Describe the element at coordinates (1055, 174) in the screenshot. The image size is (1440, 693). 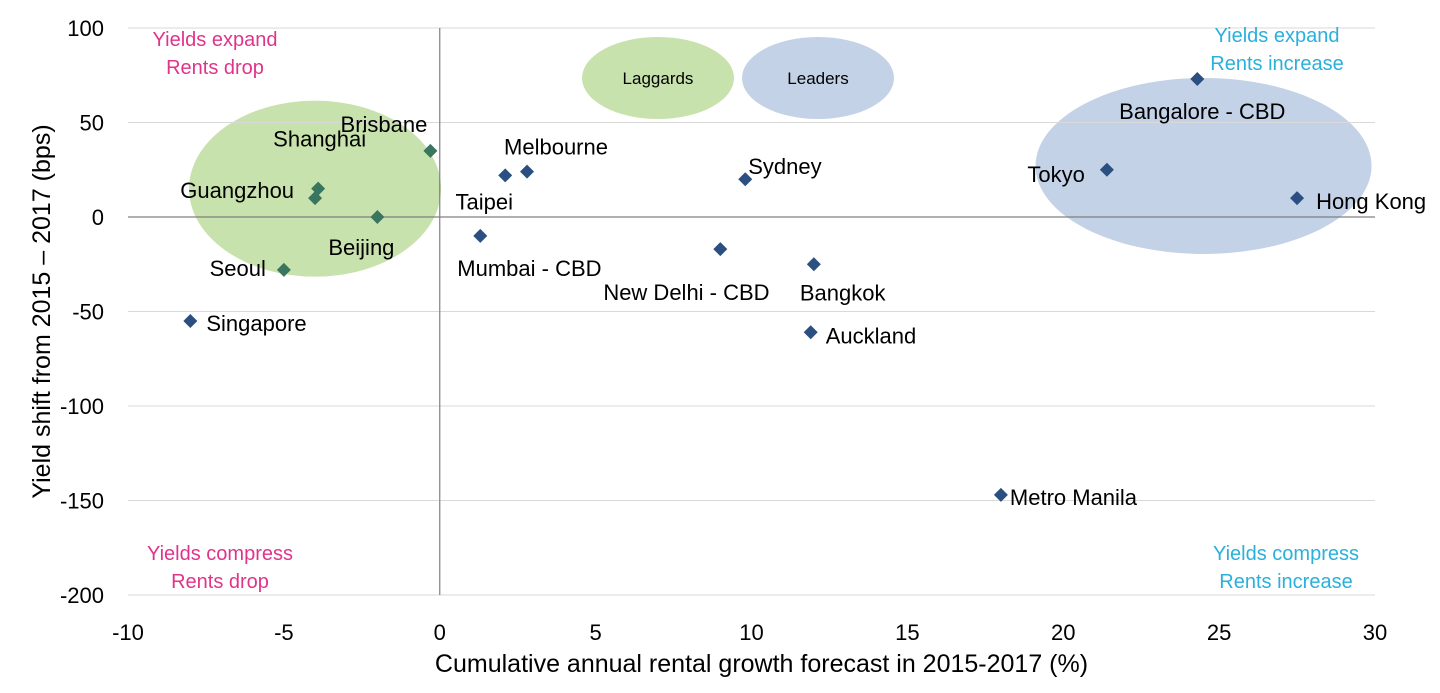
I see `point-label-tokyo: Tokyo` at that location.